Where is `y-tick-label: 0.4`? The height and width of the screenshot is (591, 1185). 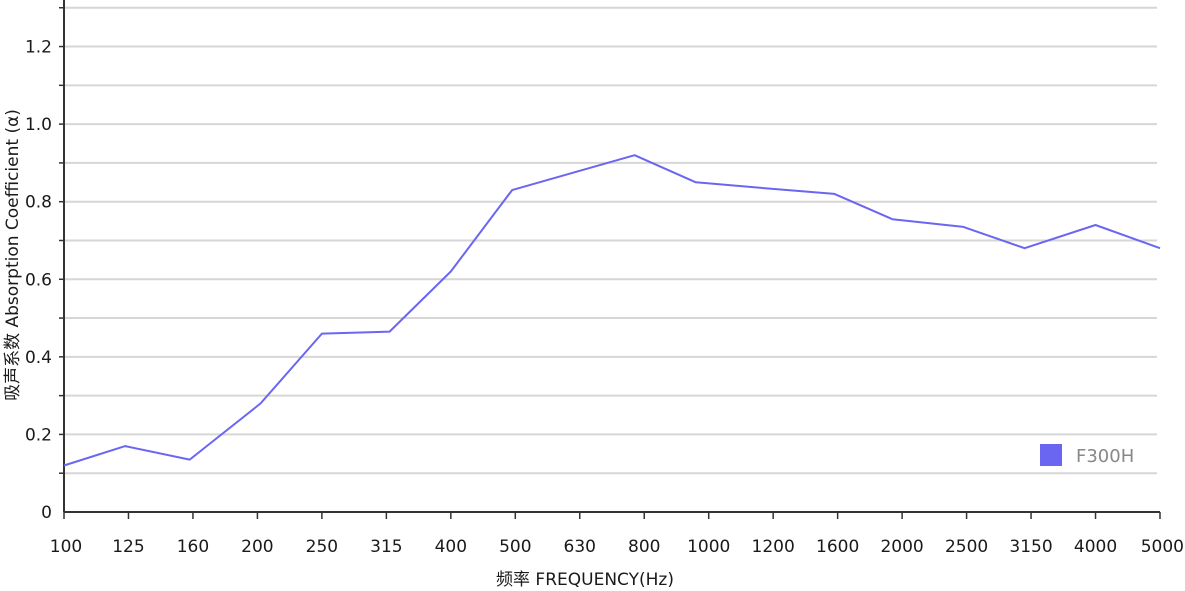 y-tick-label: 0.4 is located at coordinates (38, 358).